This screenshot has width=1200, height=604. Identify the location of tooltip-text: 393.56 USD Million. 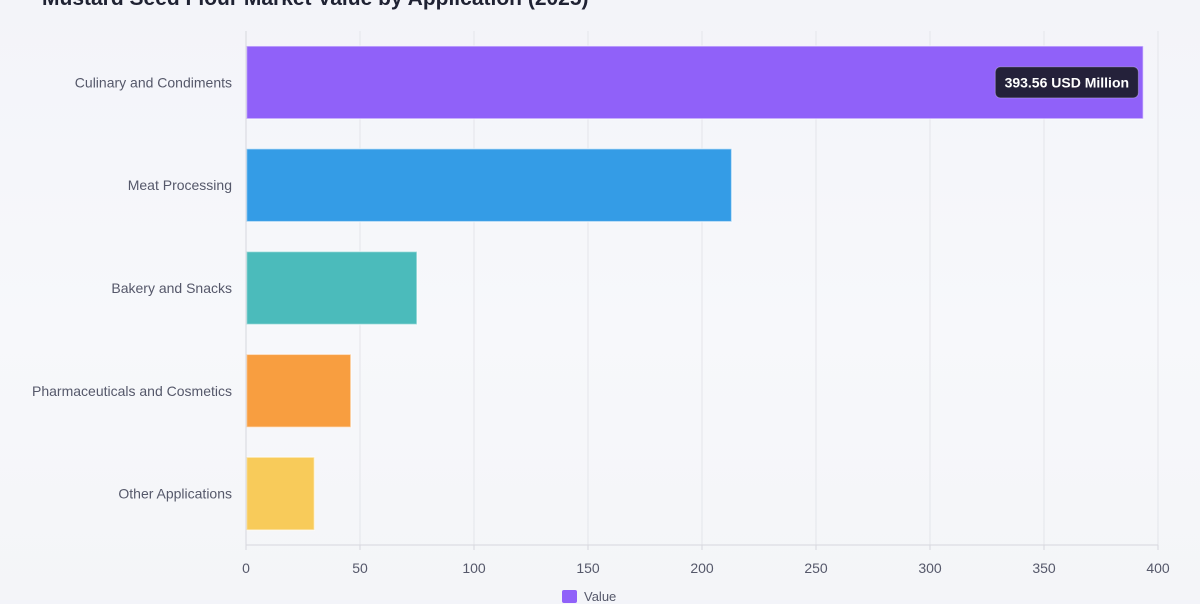
(1067, 82).